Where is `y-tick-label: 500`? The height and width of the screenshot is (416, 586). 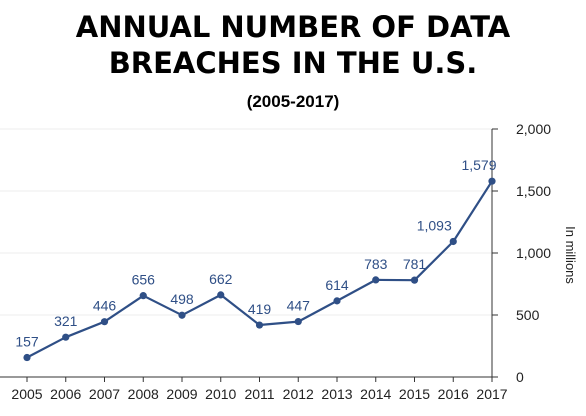 y-tick-label: 500 is located at coordinates (528, 315).